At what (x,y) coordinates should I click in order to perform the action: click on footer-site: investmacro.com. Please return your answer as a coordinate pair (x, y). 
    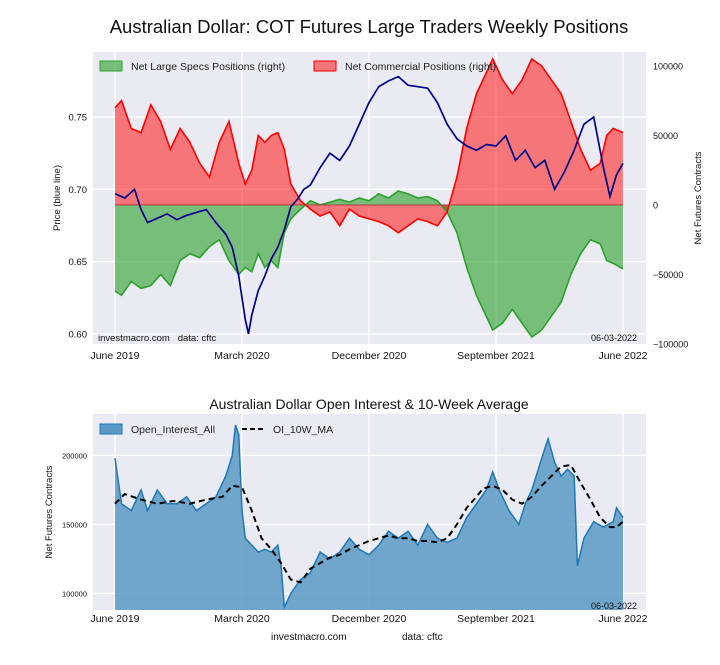
    Looking at the image, I should click on (309, 637).